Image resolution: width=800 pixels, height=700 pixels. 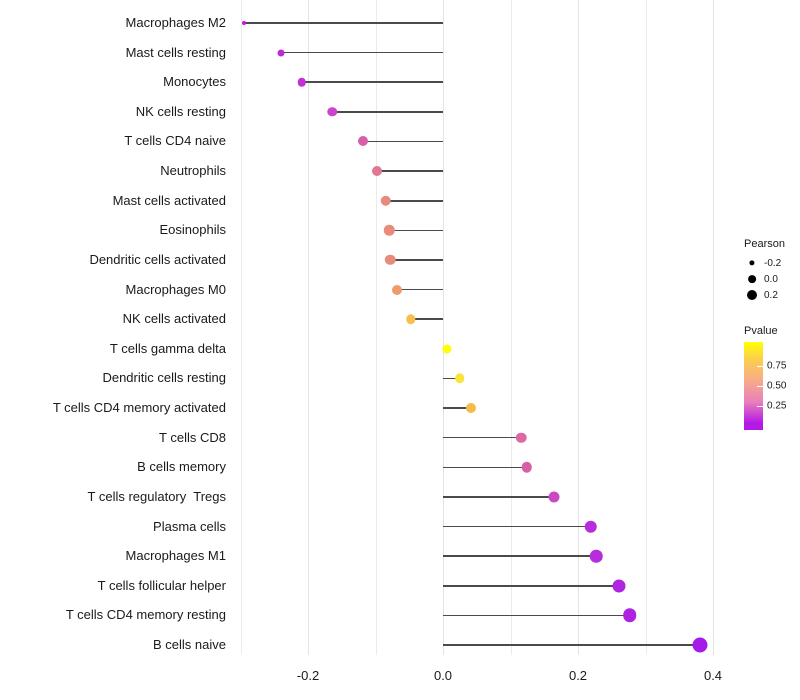 I want to click on pearson-legend-entry: 0.2, so click(x=772, y=295).